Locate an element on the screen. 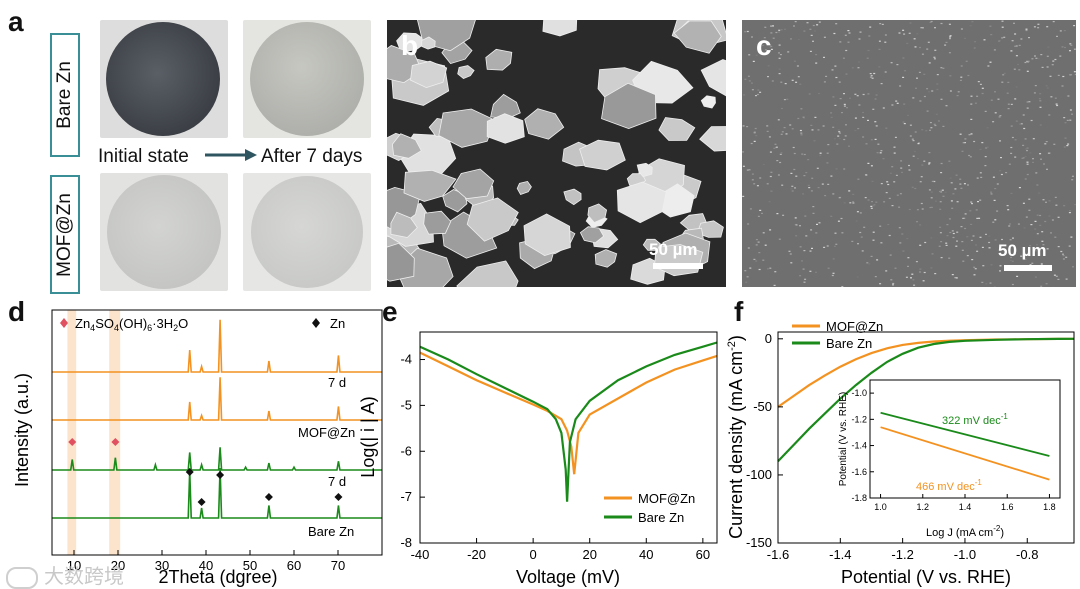  tafel-x-tick-label: 40 is located at coordinates (646, 554).